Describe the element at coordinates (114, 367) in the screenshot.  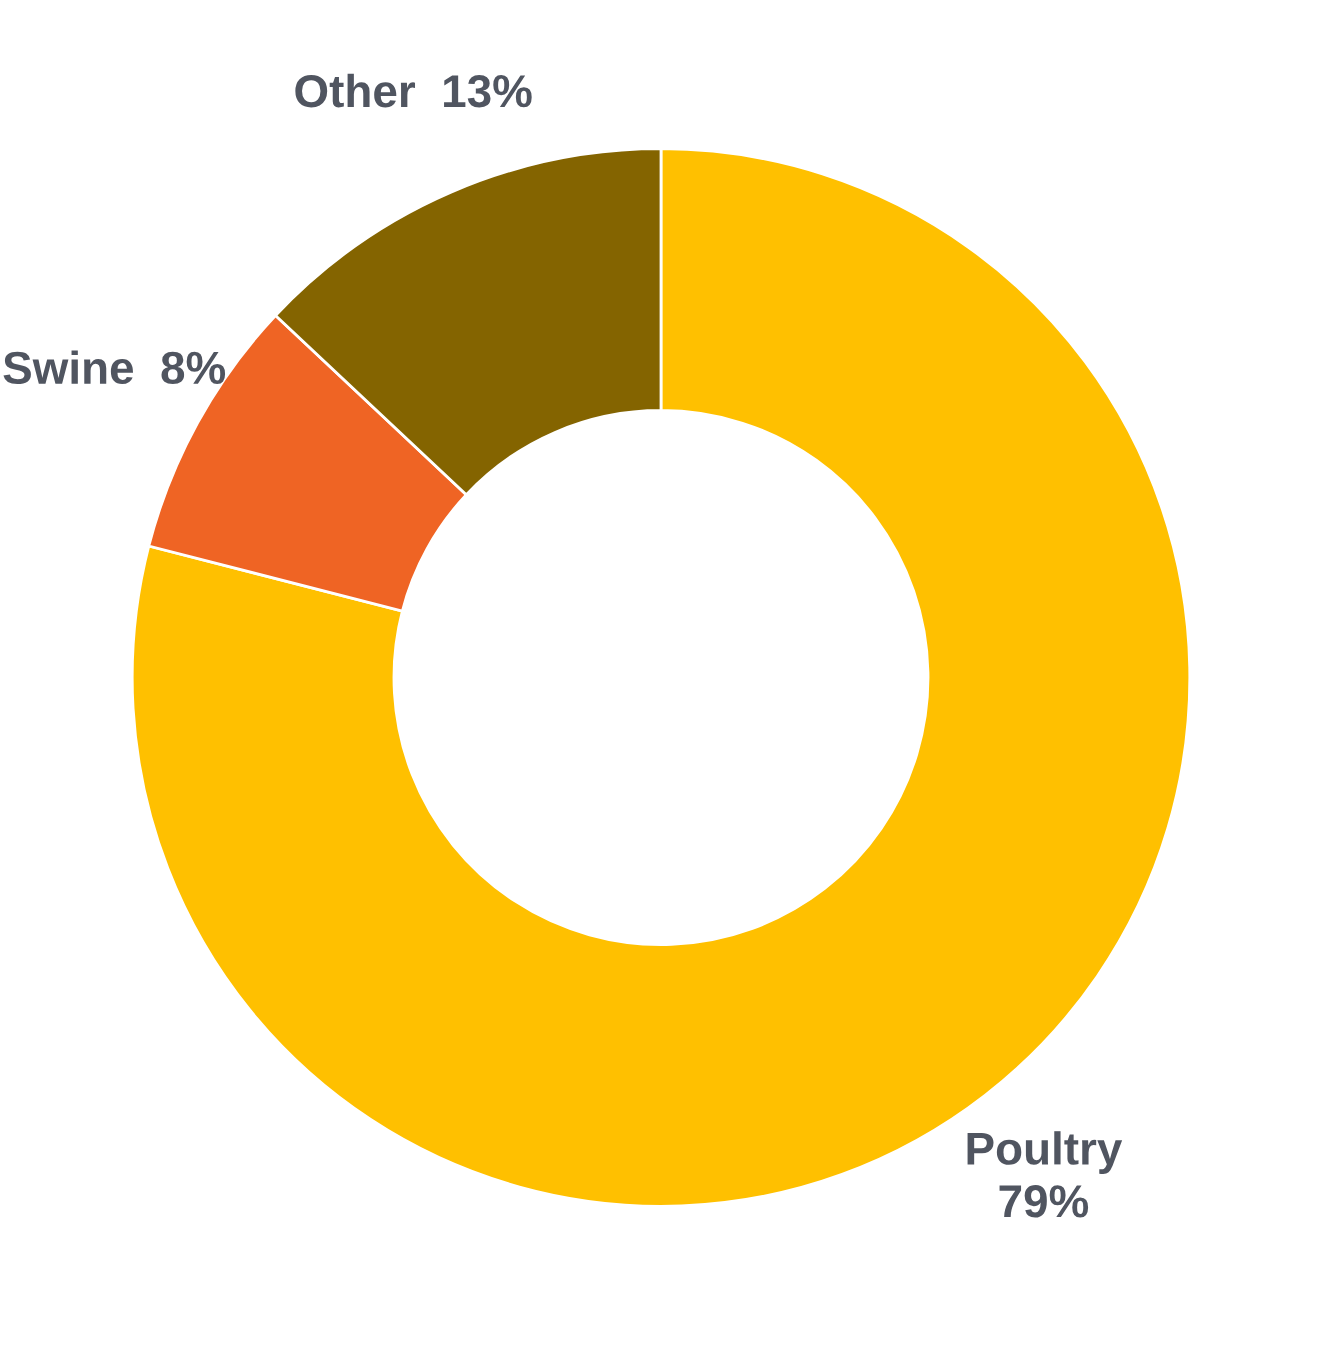
I see `slice-label: Swine 8%` at that location.